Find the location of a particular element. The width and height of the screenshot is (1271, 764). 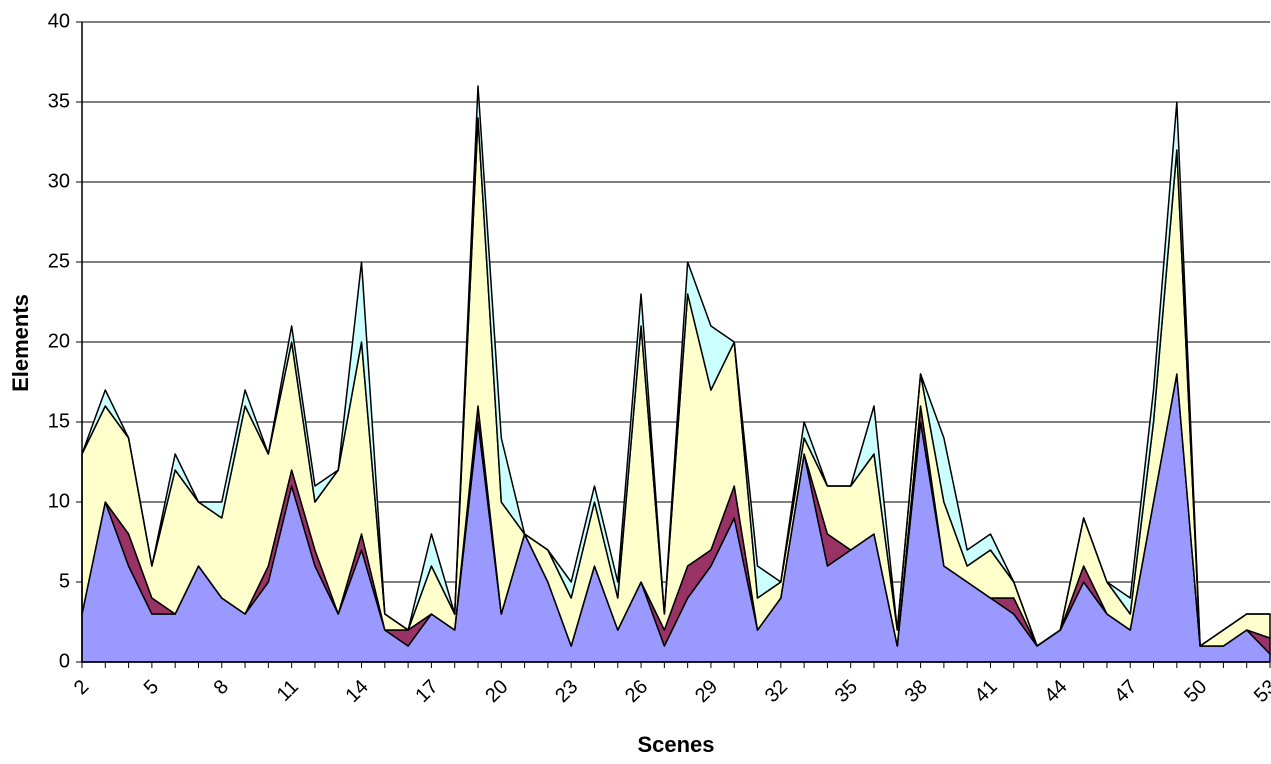

x-tick-label: 29 is located at coordinates (706, 691).